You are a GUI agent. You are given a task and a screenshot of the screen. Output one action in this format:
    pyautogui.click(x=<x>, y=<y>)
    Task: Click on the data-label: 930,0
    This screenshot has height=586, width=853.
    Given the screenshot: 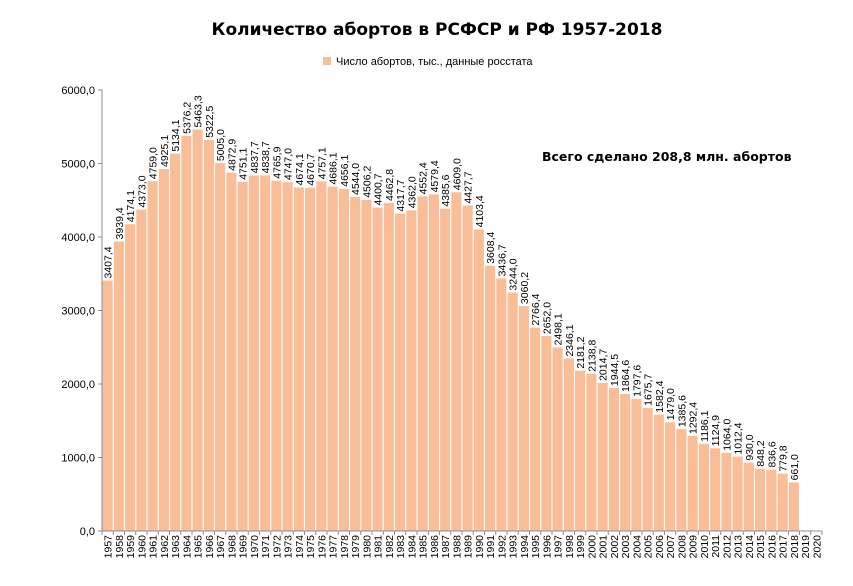 What is the action you would take?
    pyautogui.click(x=750, y=447)
    